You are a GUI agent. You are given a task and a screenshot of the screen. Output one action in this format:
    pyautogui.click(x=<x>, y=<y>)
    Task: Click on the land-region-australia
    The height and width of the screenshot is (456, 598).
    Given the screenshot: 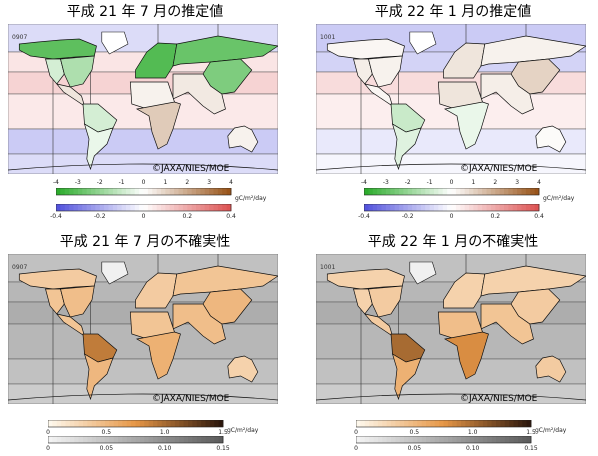 What is the action you would take?
    pyautogui.click(x=551, y=369)
    